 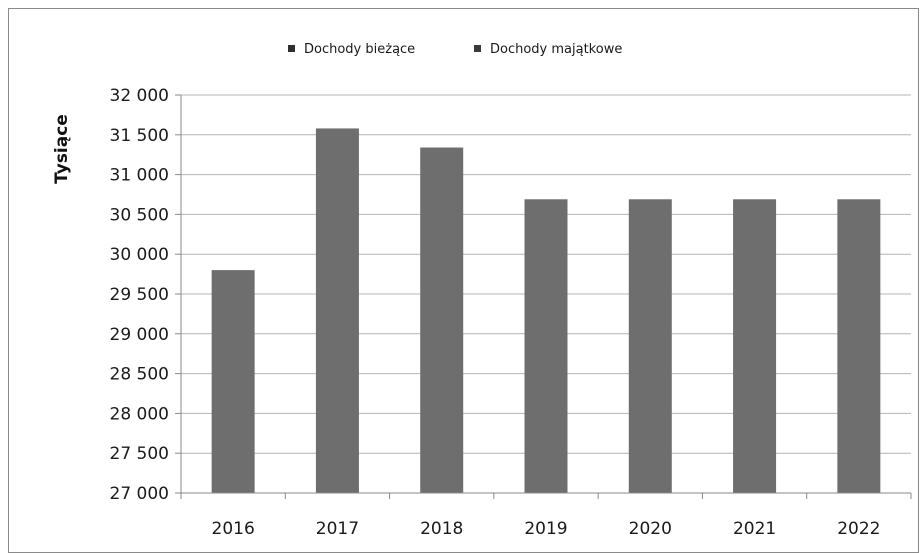 I want to click on legend-marker-dochody-majatkowe, so click(x=477, y=48).